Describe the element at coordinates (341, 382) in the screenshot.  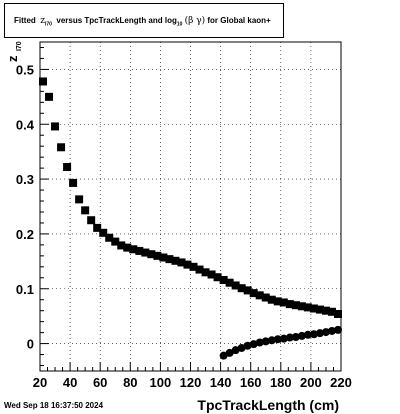
I see `x-tick-label: 220` at that location.